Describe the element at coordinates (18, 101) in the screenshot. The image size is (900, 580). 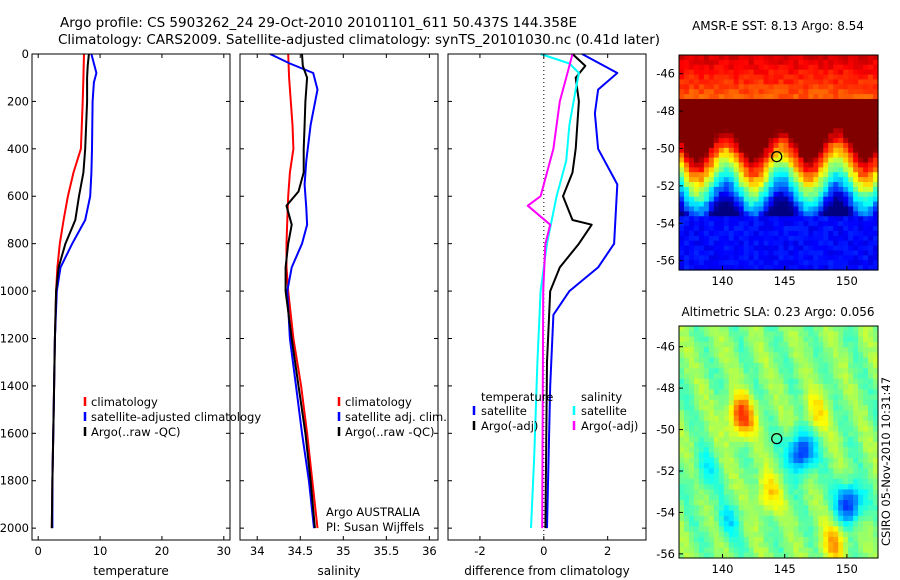
I see `y-tick-label: 200` at that location.